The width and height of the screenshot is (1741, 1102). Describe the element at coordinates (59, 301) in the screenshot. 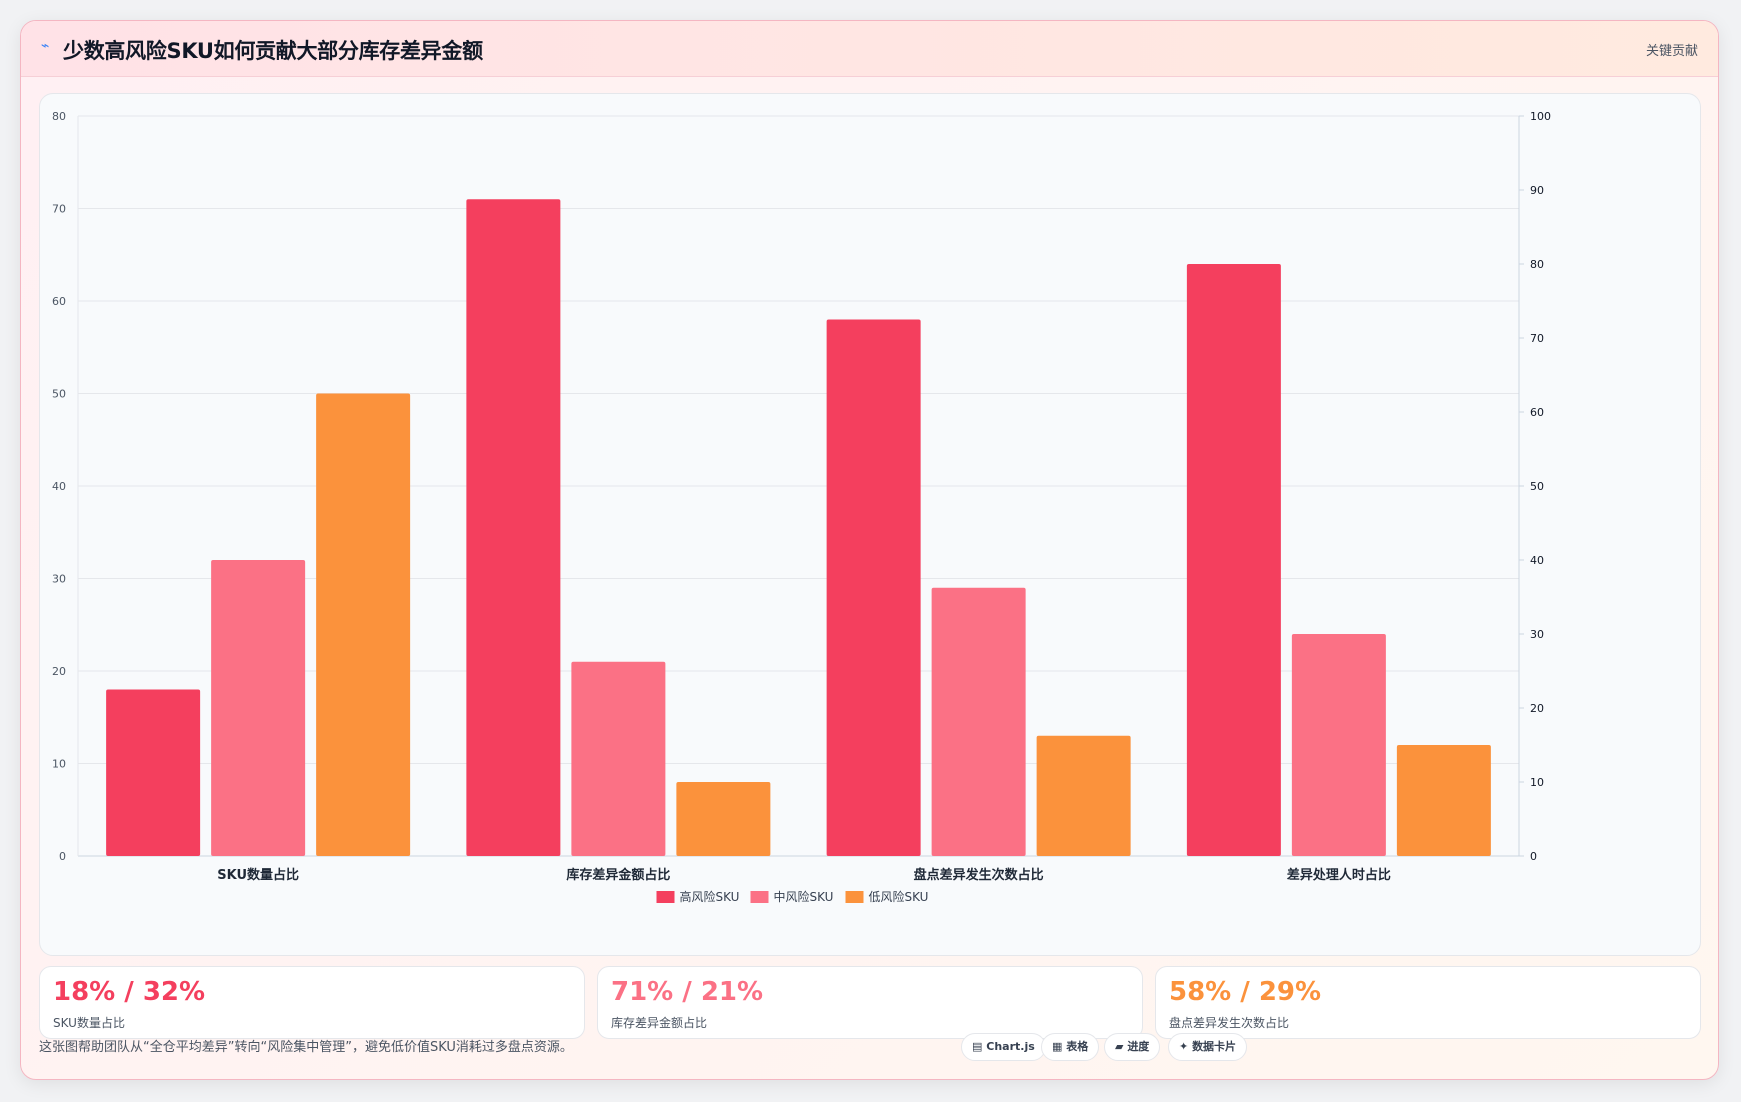

I see `y-tick-label: 60` at that location.